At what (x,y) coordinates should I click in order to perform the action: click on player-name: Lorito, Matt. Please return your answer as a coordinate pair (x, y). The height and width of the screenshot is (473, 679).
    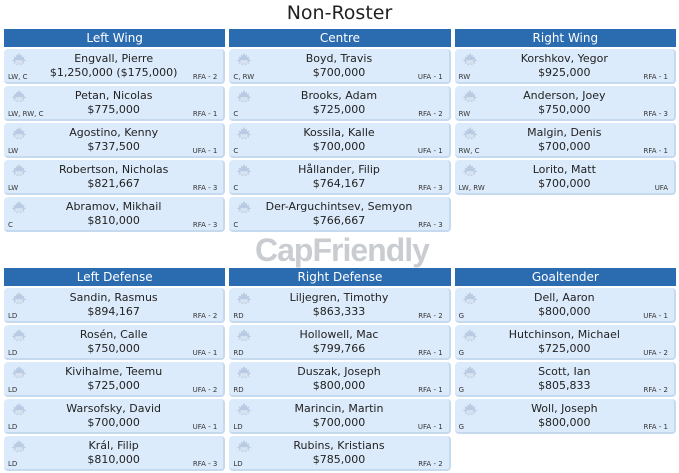
    Looking at the image, I should click on (564, 169).